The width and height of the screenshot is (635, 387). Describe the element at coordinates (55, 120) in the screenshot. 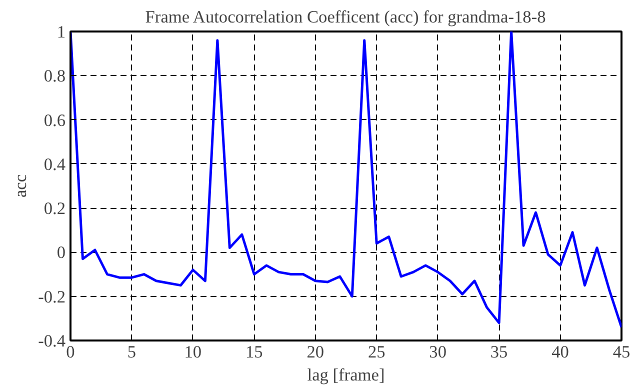

I see `y-tick-label: 0.6` at that location.